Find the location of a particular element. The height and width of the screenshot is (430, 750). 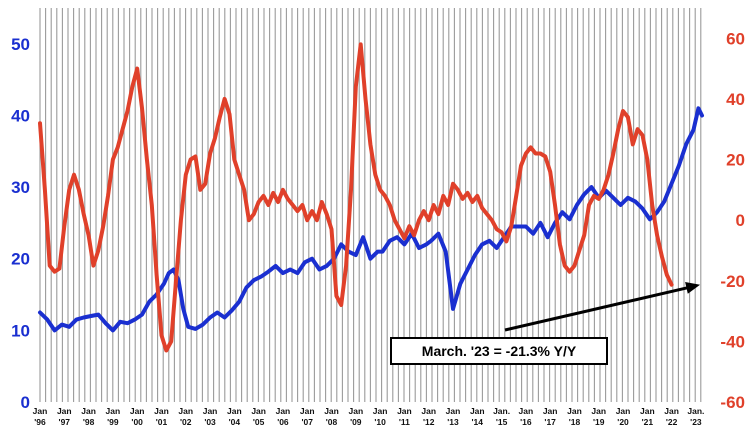

x-tick-label-bottom: '08 is located at coordinates (332, 422).